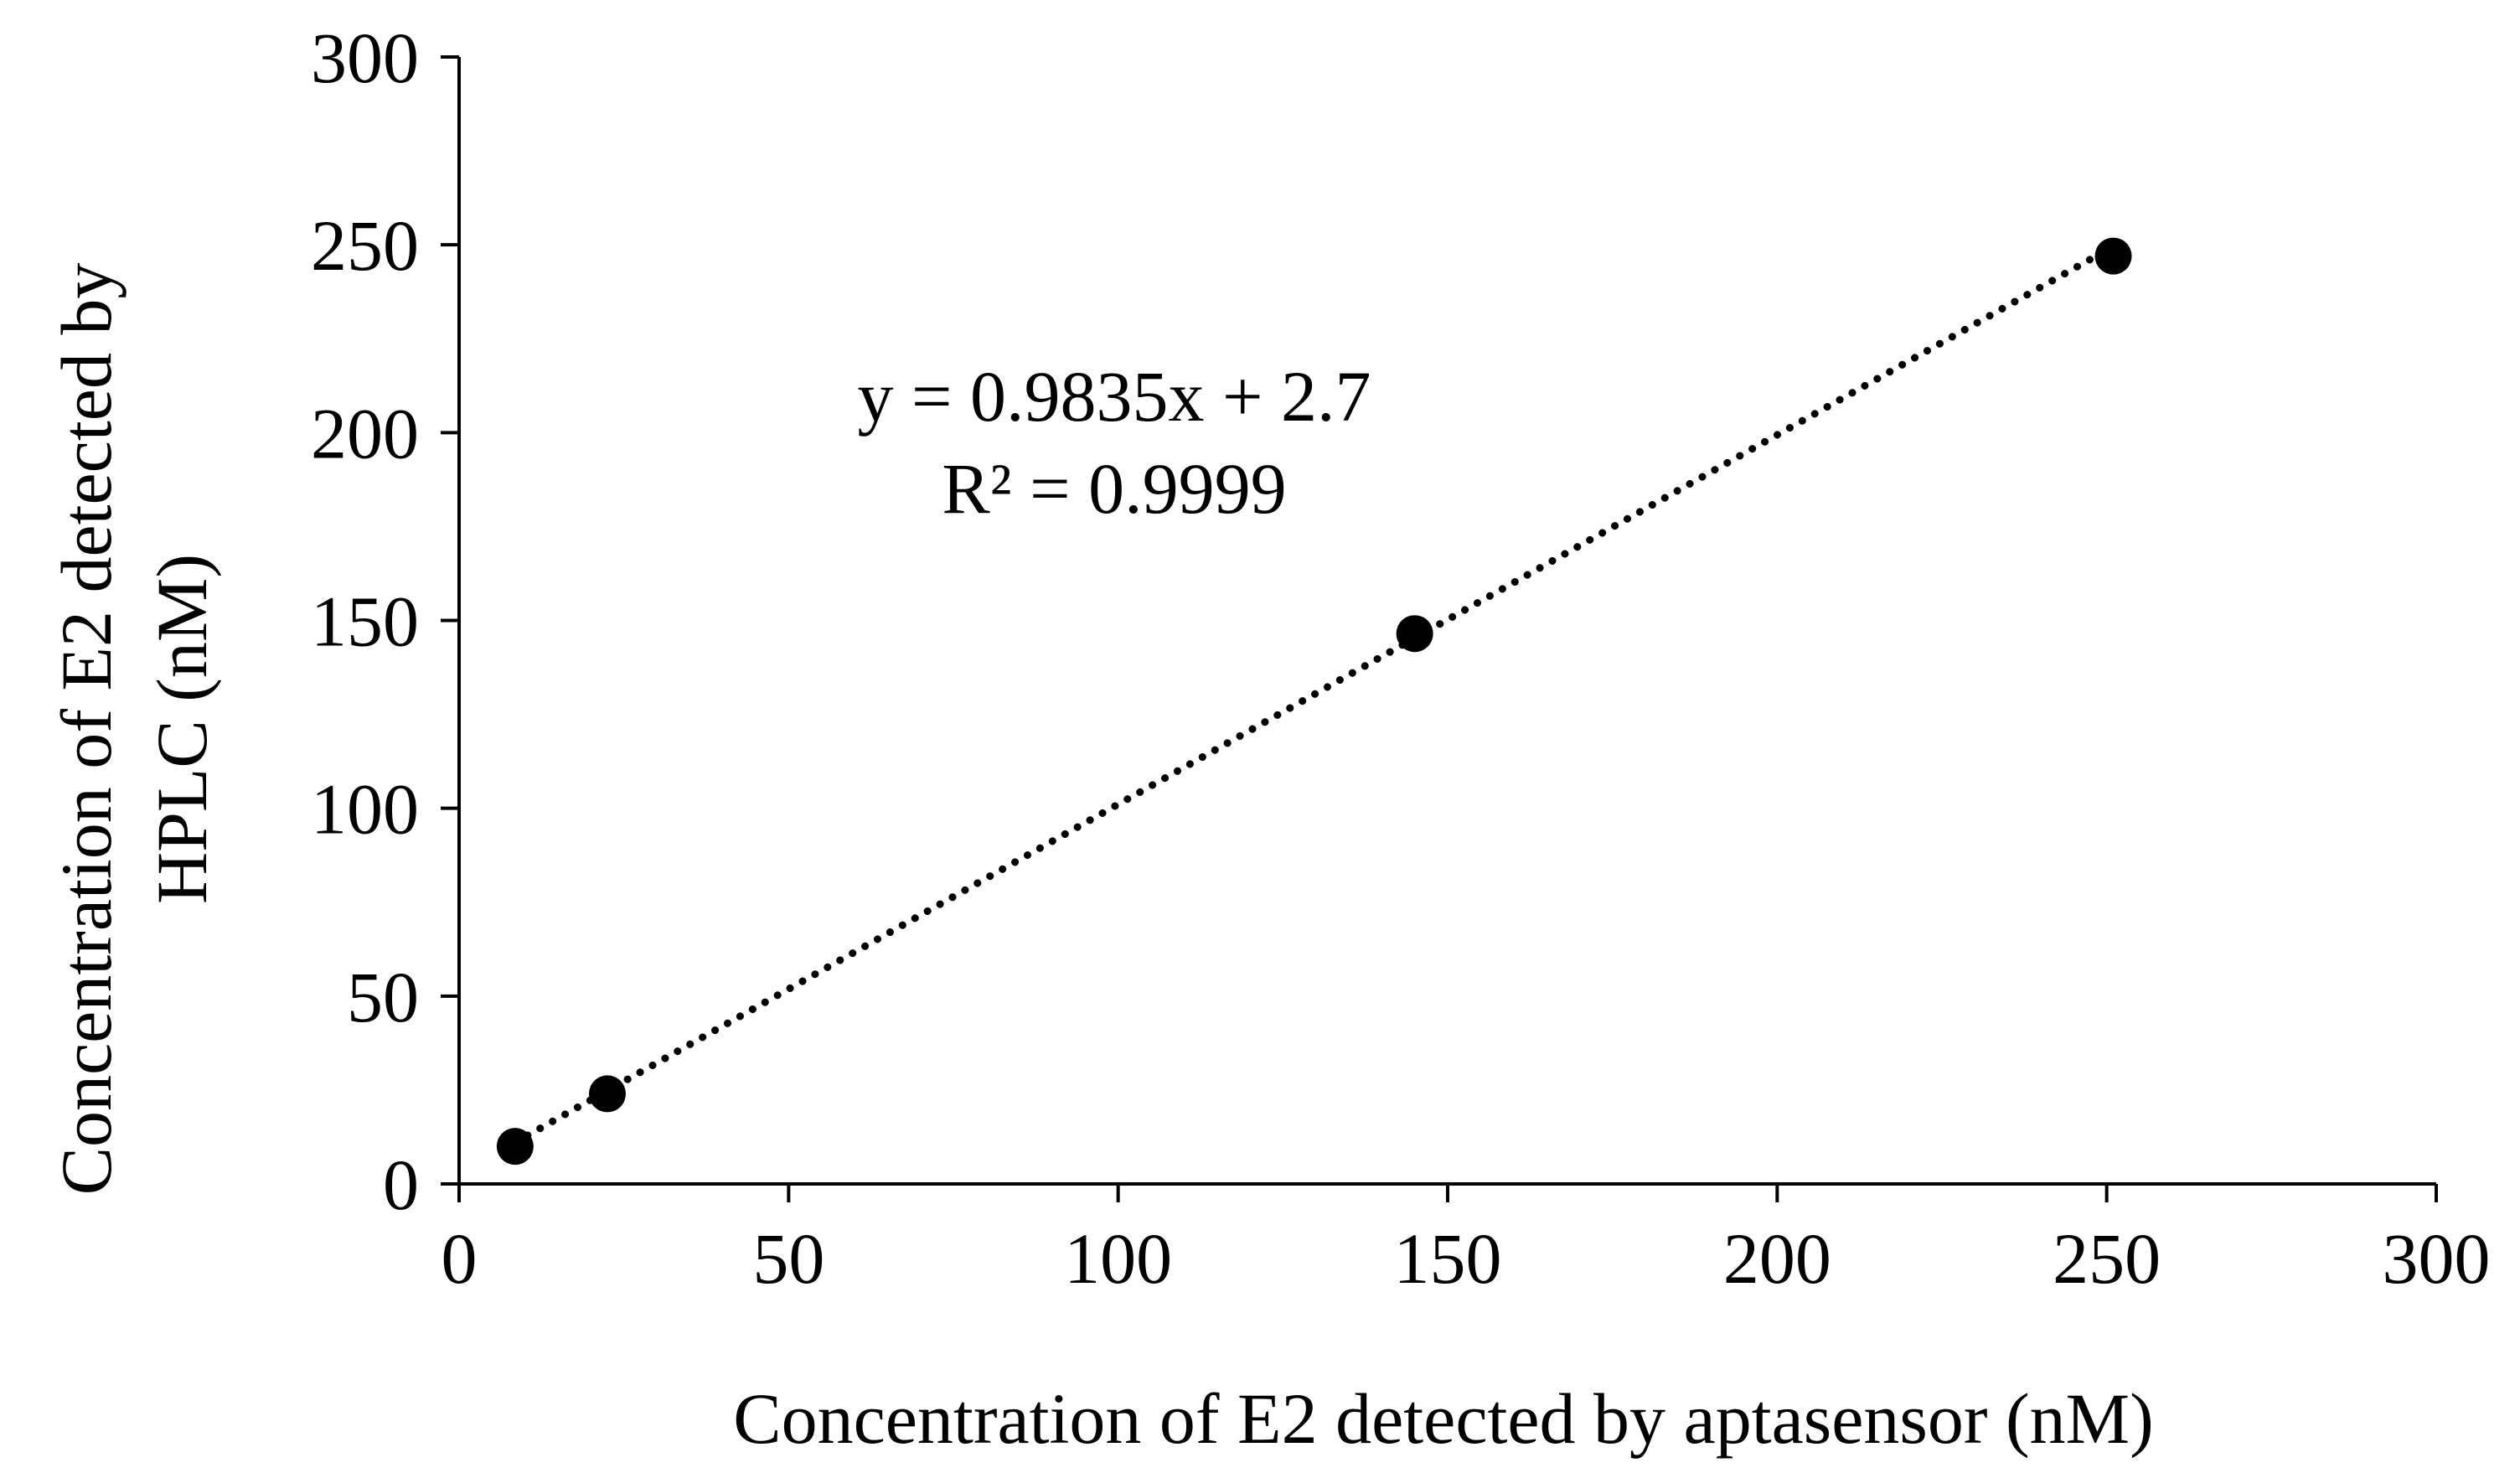  What do you see at coordinates (401, 1185) in the screenshot?
I see `y-tick-label: 0` at bounding box center [401, 1185].